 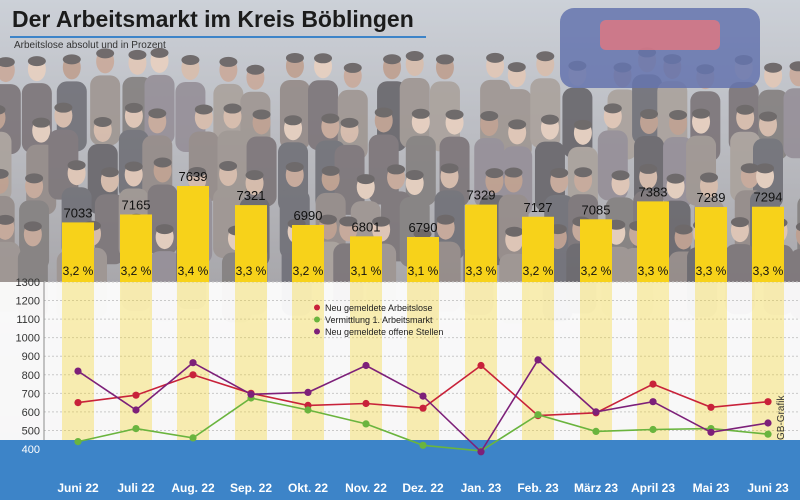 What do you see at coordinates (28, 339) in the screenshot?
I see `y-tick-label: 1000` at bounding box center [28, 339].